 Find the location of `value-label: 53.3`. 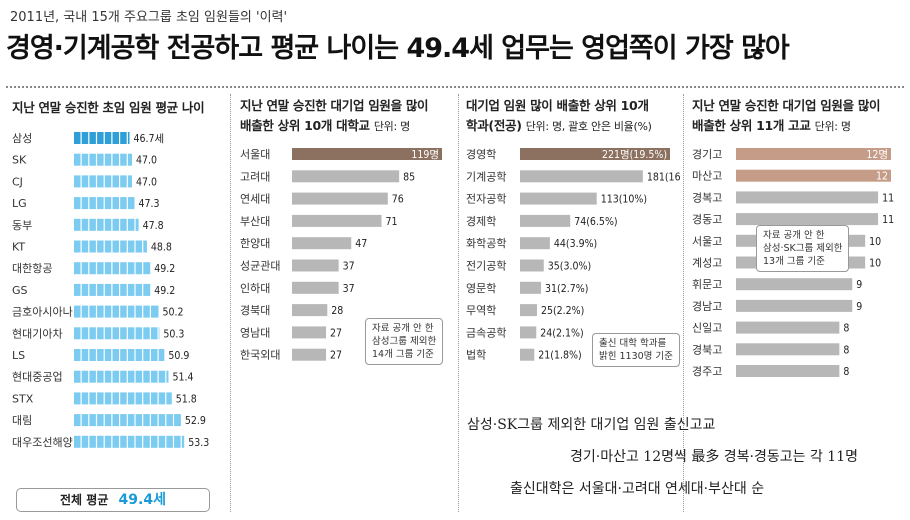

value-label: 53.3 is located at coordinates (198, 443).